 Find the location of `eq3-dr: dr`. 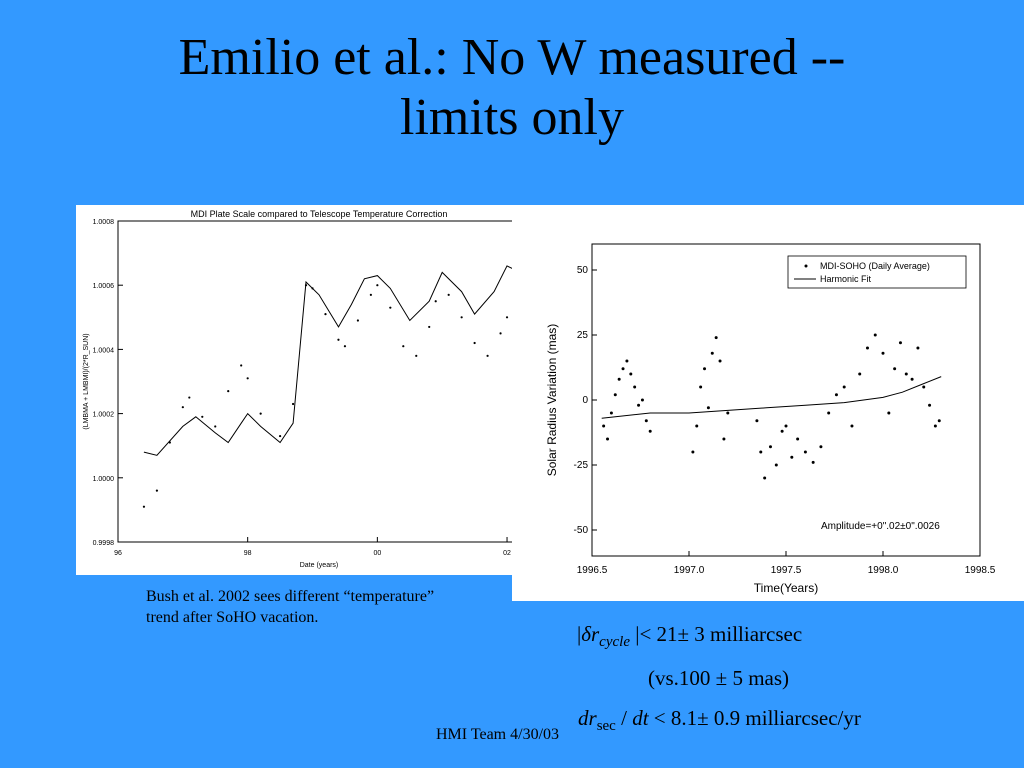

eq3-dr: dr is located at coordinates (587, 718).